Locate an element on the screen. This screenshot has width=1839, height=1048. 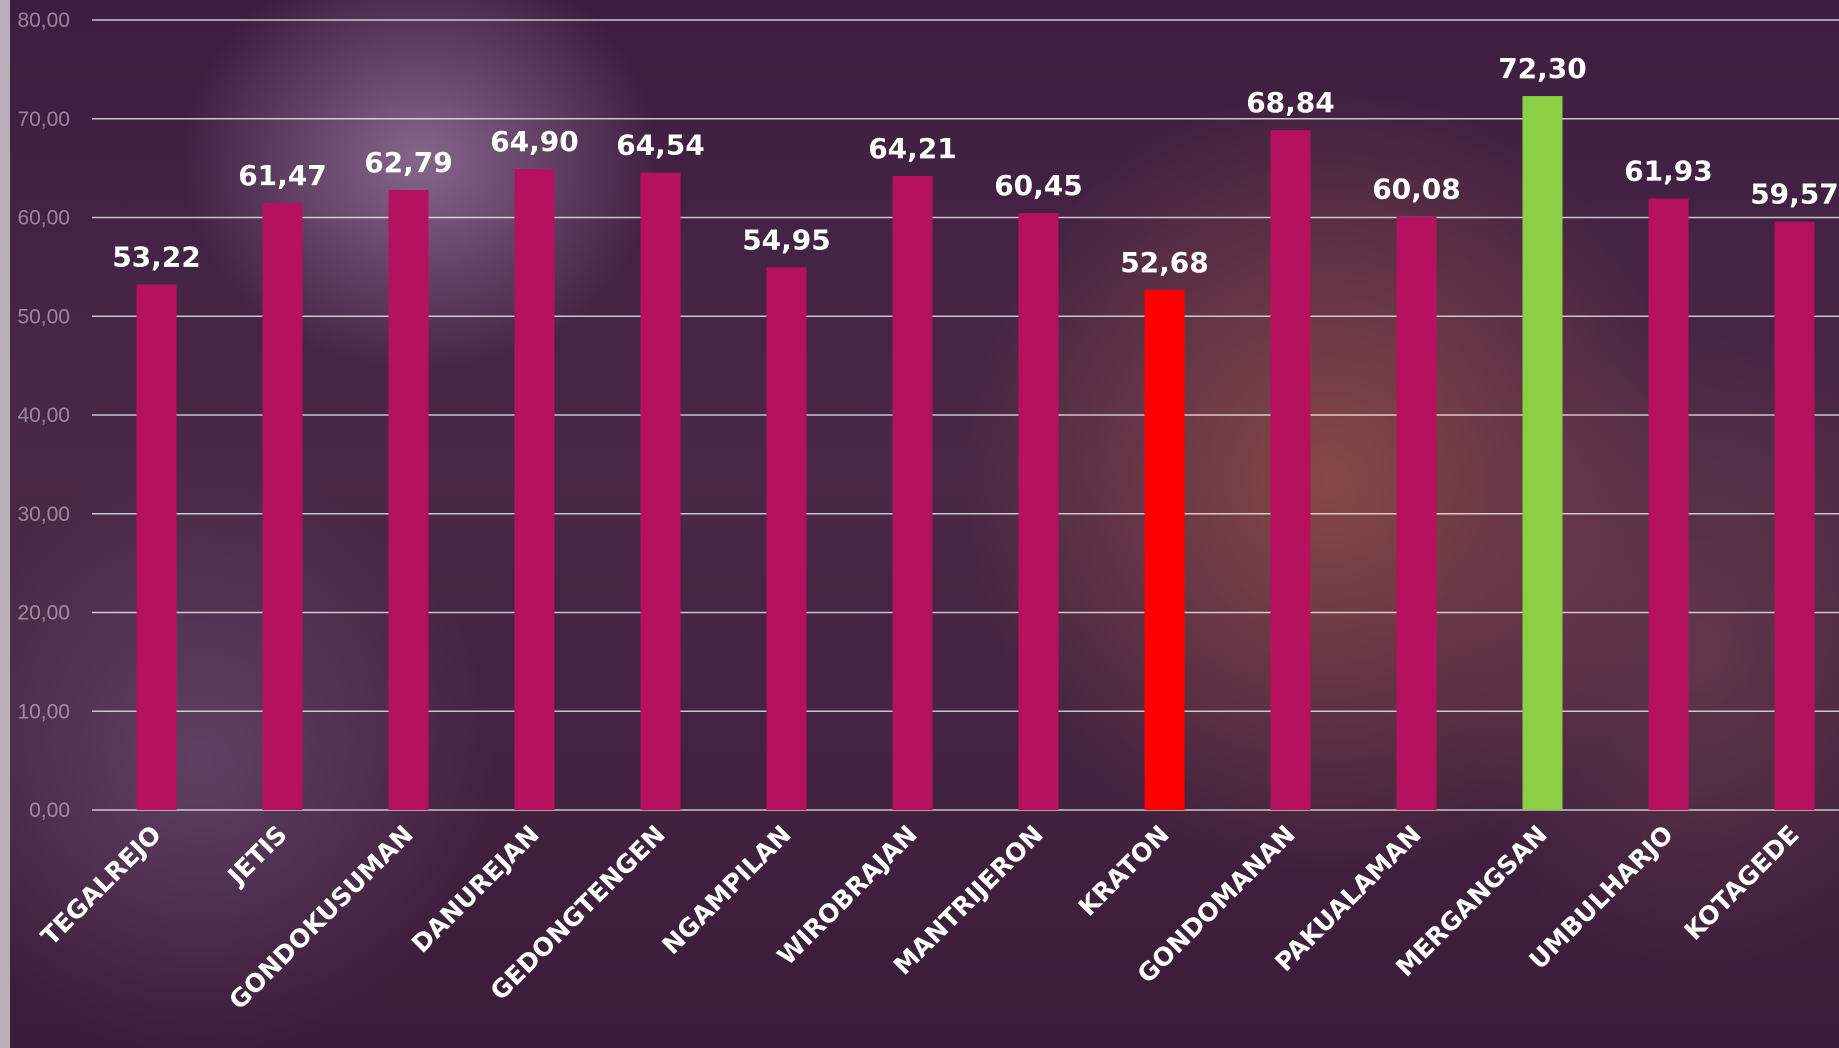
data-label: 54,95 is located at coordinates (786, 239).